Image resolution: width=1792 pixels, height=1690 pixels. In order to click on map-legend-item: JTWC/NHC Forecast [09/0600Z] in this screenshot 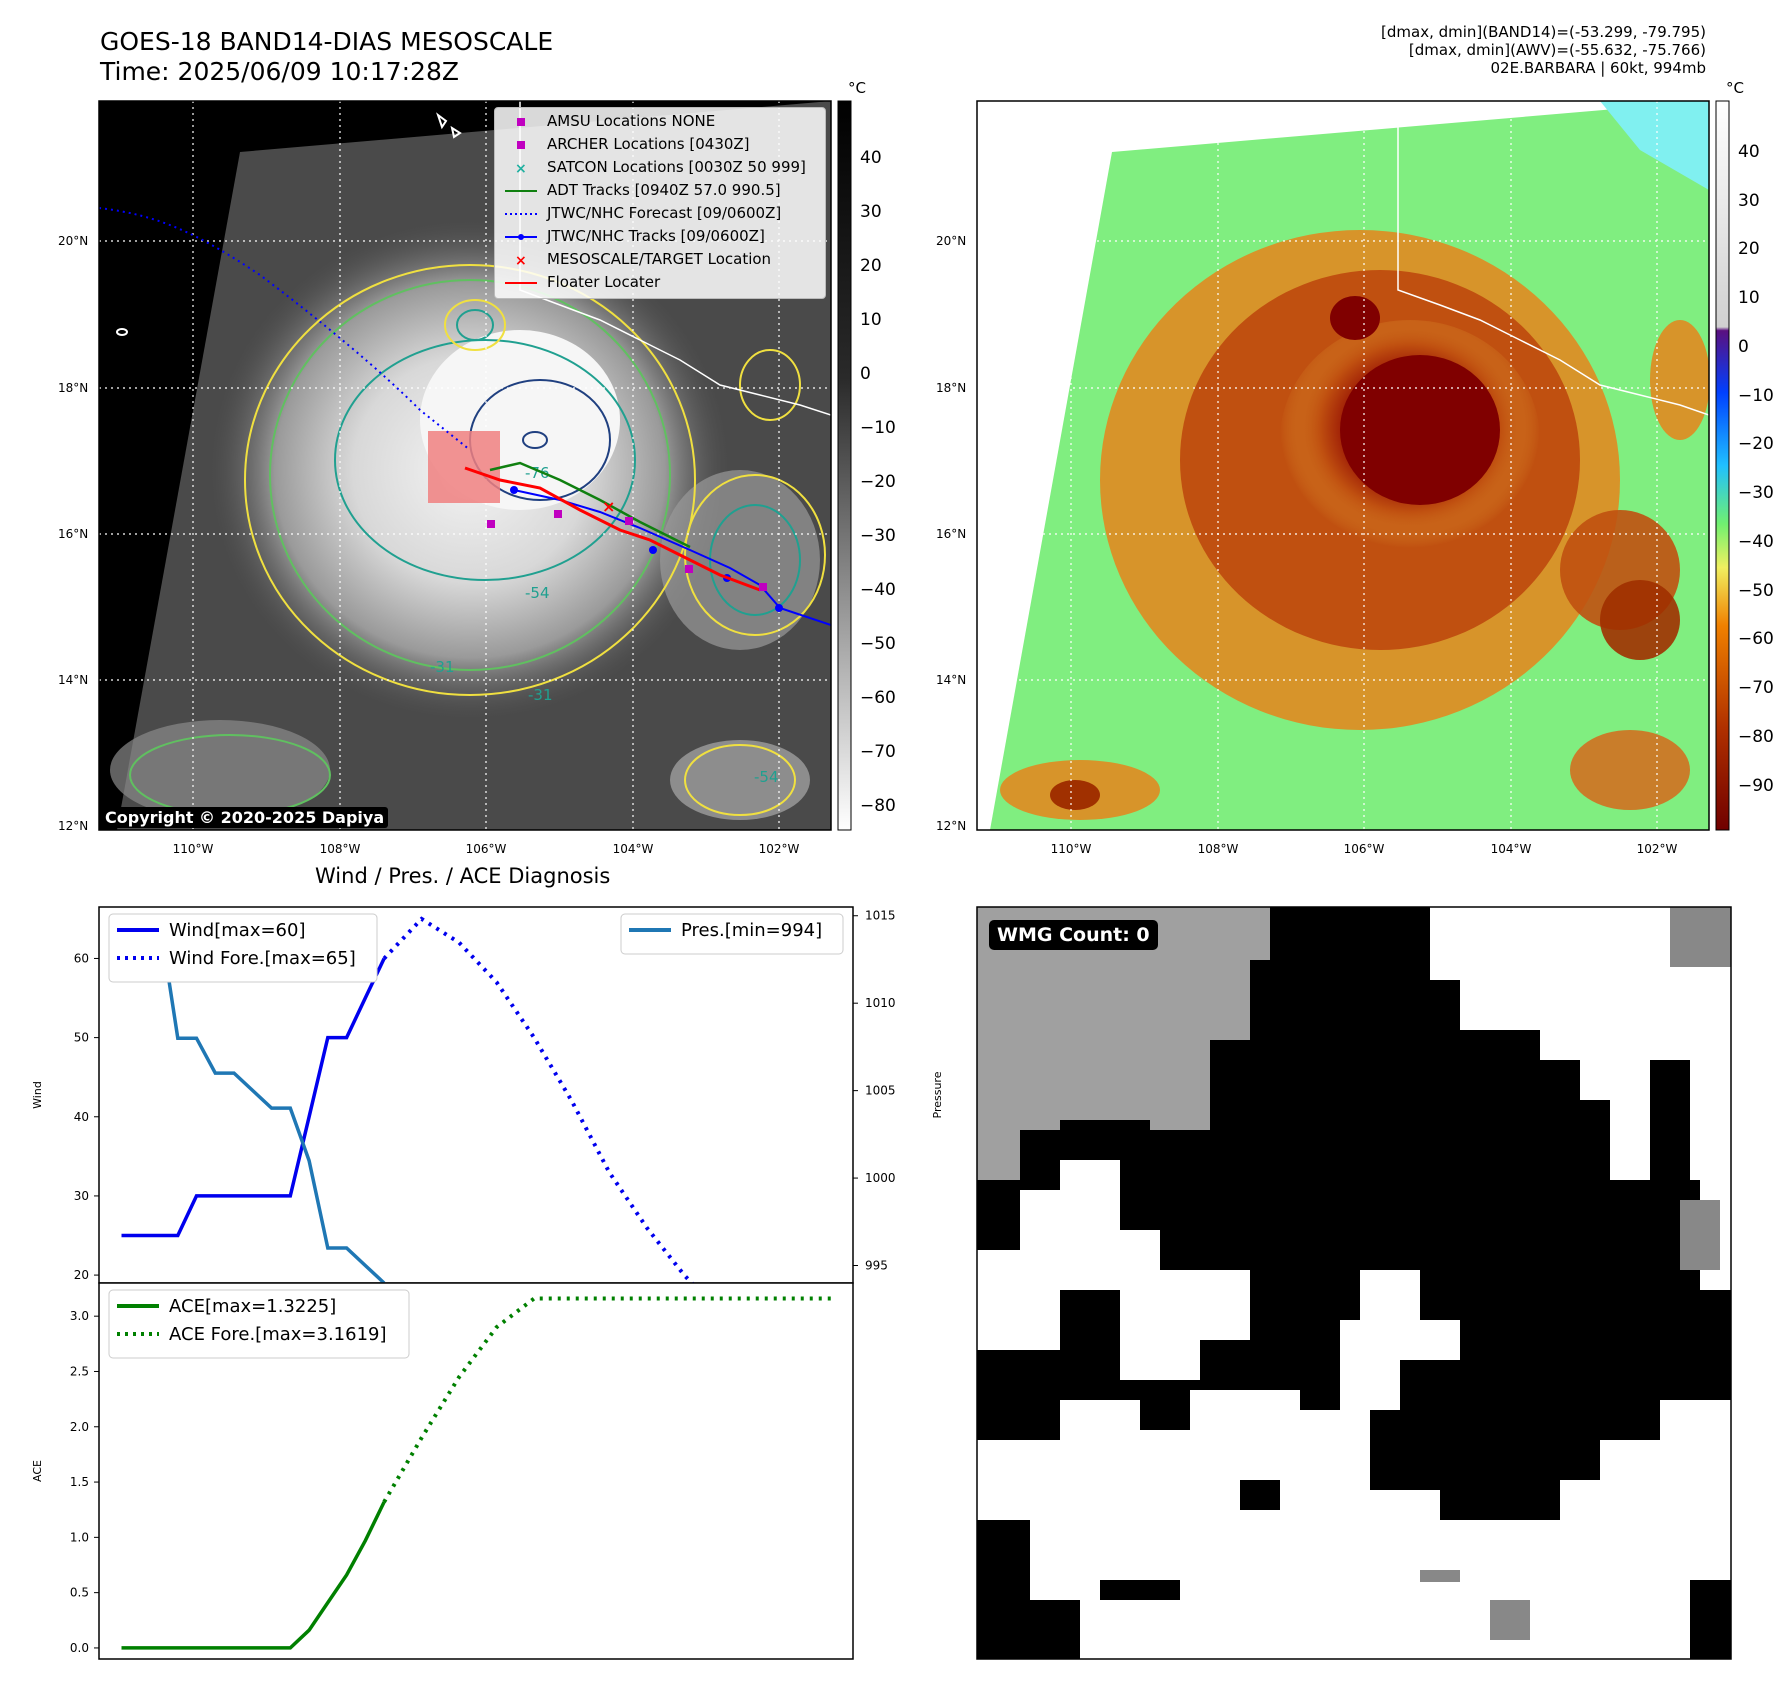, I will do `click(660, 213)`.